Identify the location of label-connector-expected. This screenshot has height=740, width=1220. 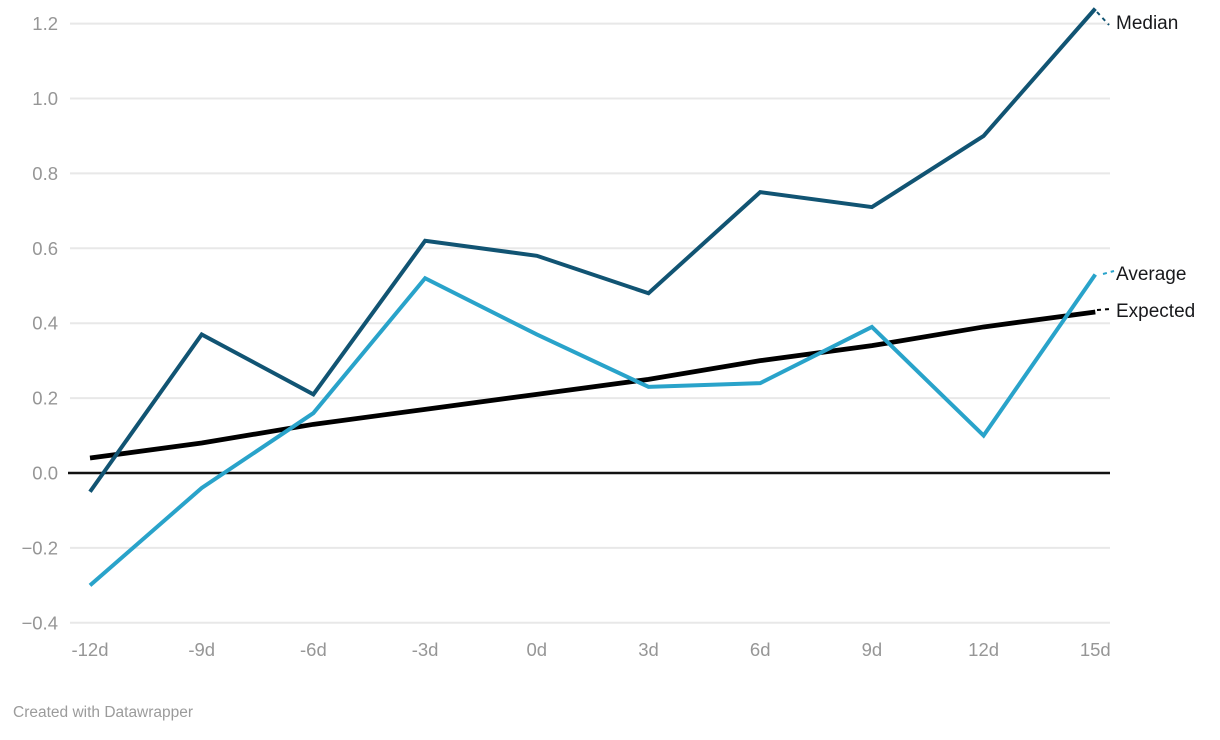
(1103, 309).